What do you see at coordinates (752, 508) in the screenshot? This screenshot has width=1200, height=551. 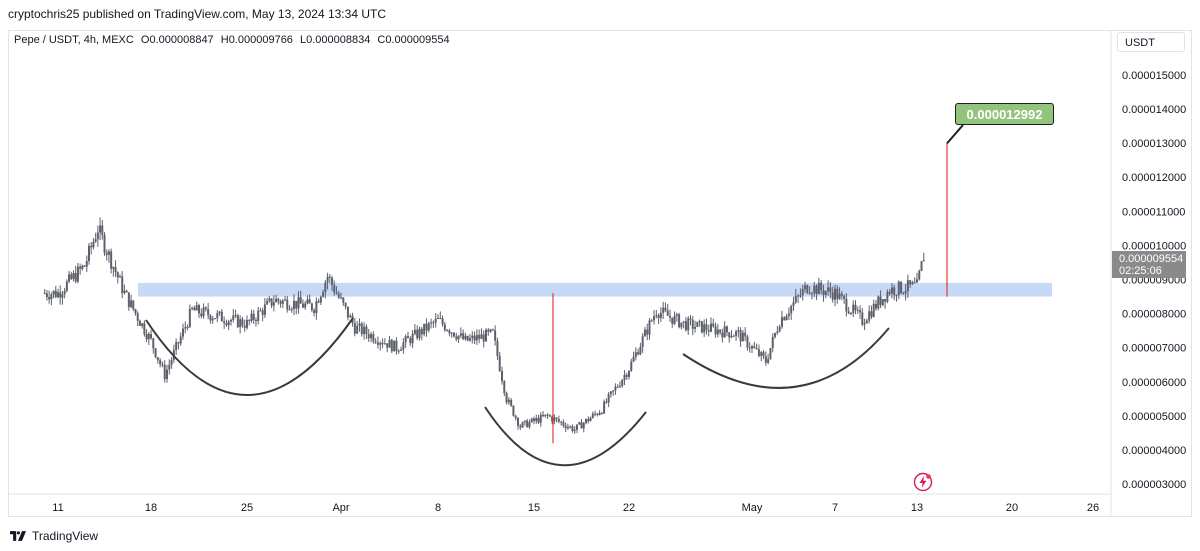 I see `x-tick-label: May` at bounding box center [752, 508].